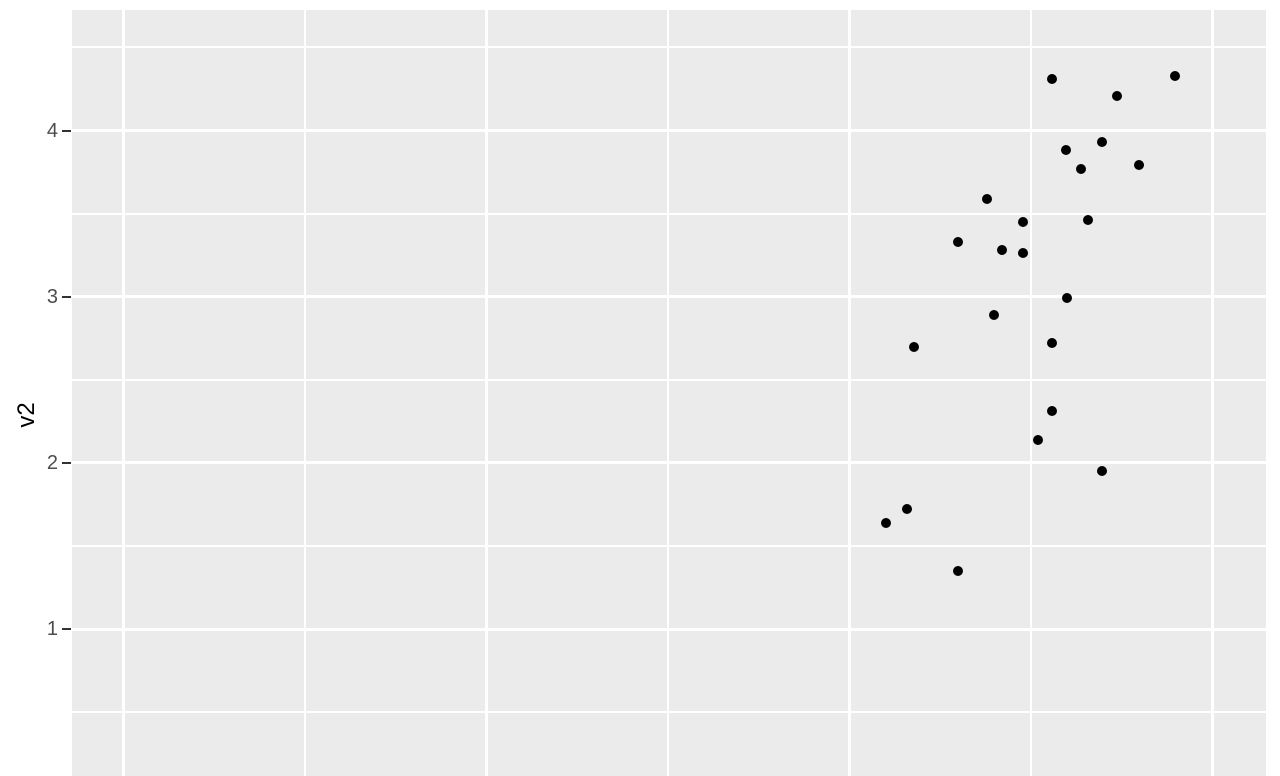 The image size is (1280, 776). What do you see at coordinates (52, 296) in the screenshot?
I see `y-tick-label: 3` at bounding box center [52, 296].